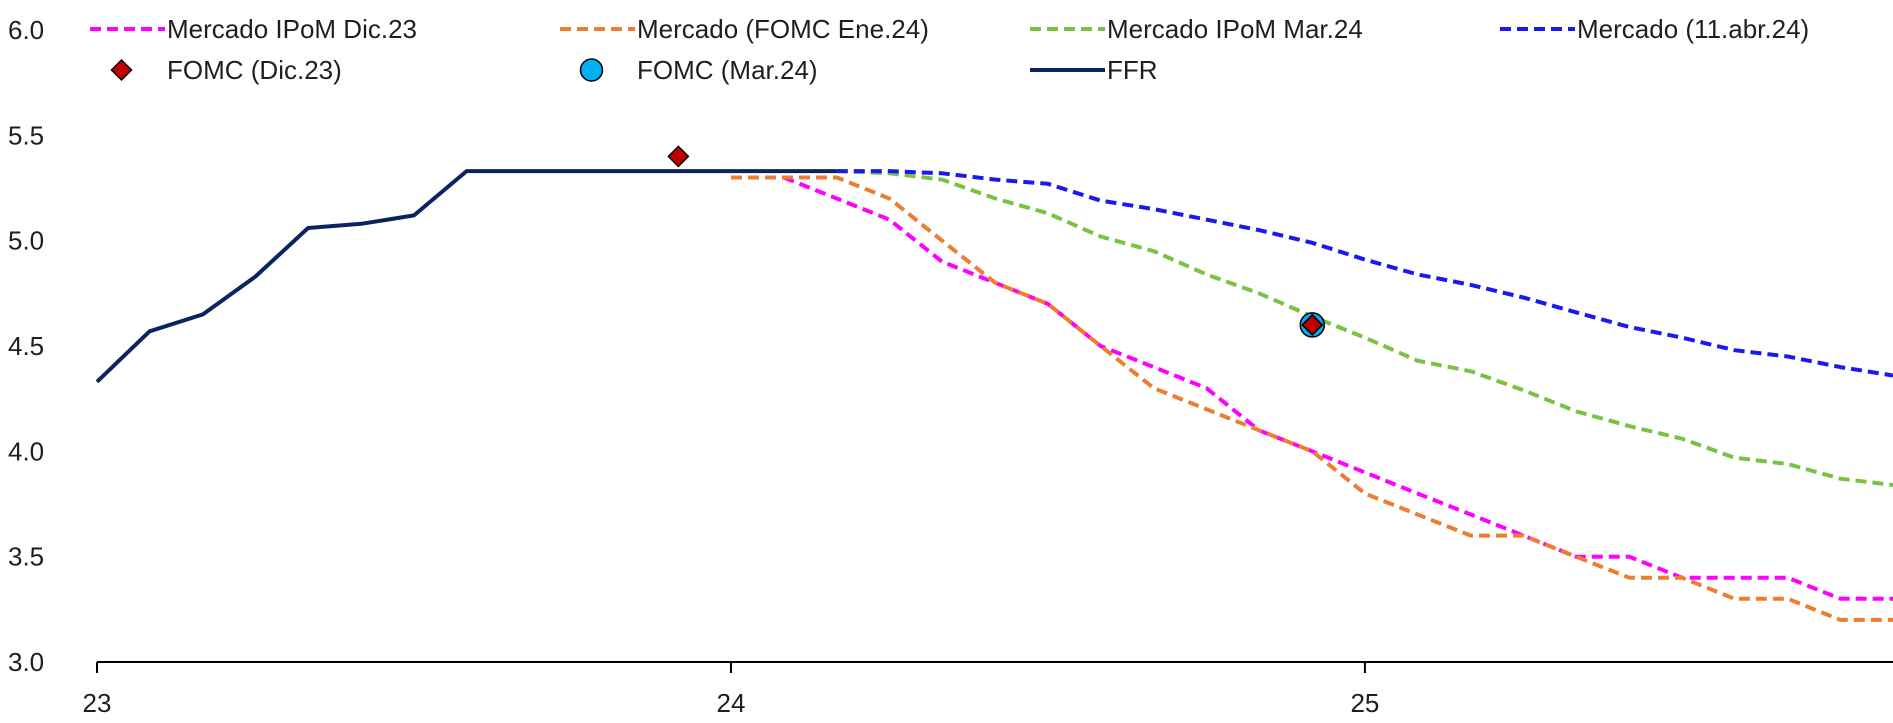 The image size is (1893, 723). I want to click on legend-label: Mercado (11.abr.24), so click(1693, 29).